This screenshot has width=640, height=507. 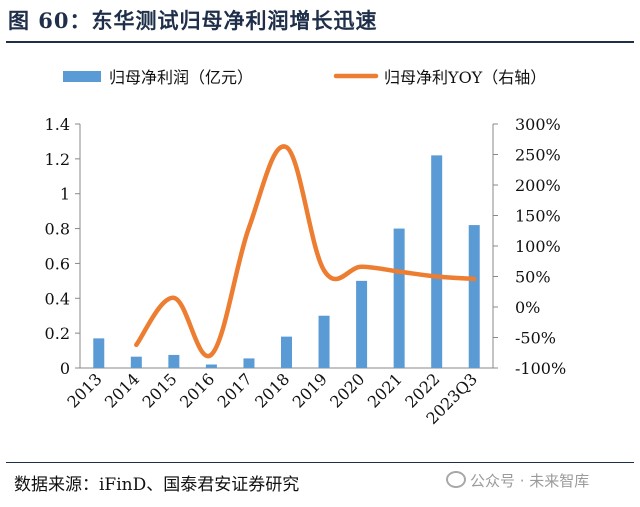 What do you see at coordinates (249, 363) in the screenshot?
I see `bar-2017` at bounding box center [249, 363].